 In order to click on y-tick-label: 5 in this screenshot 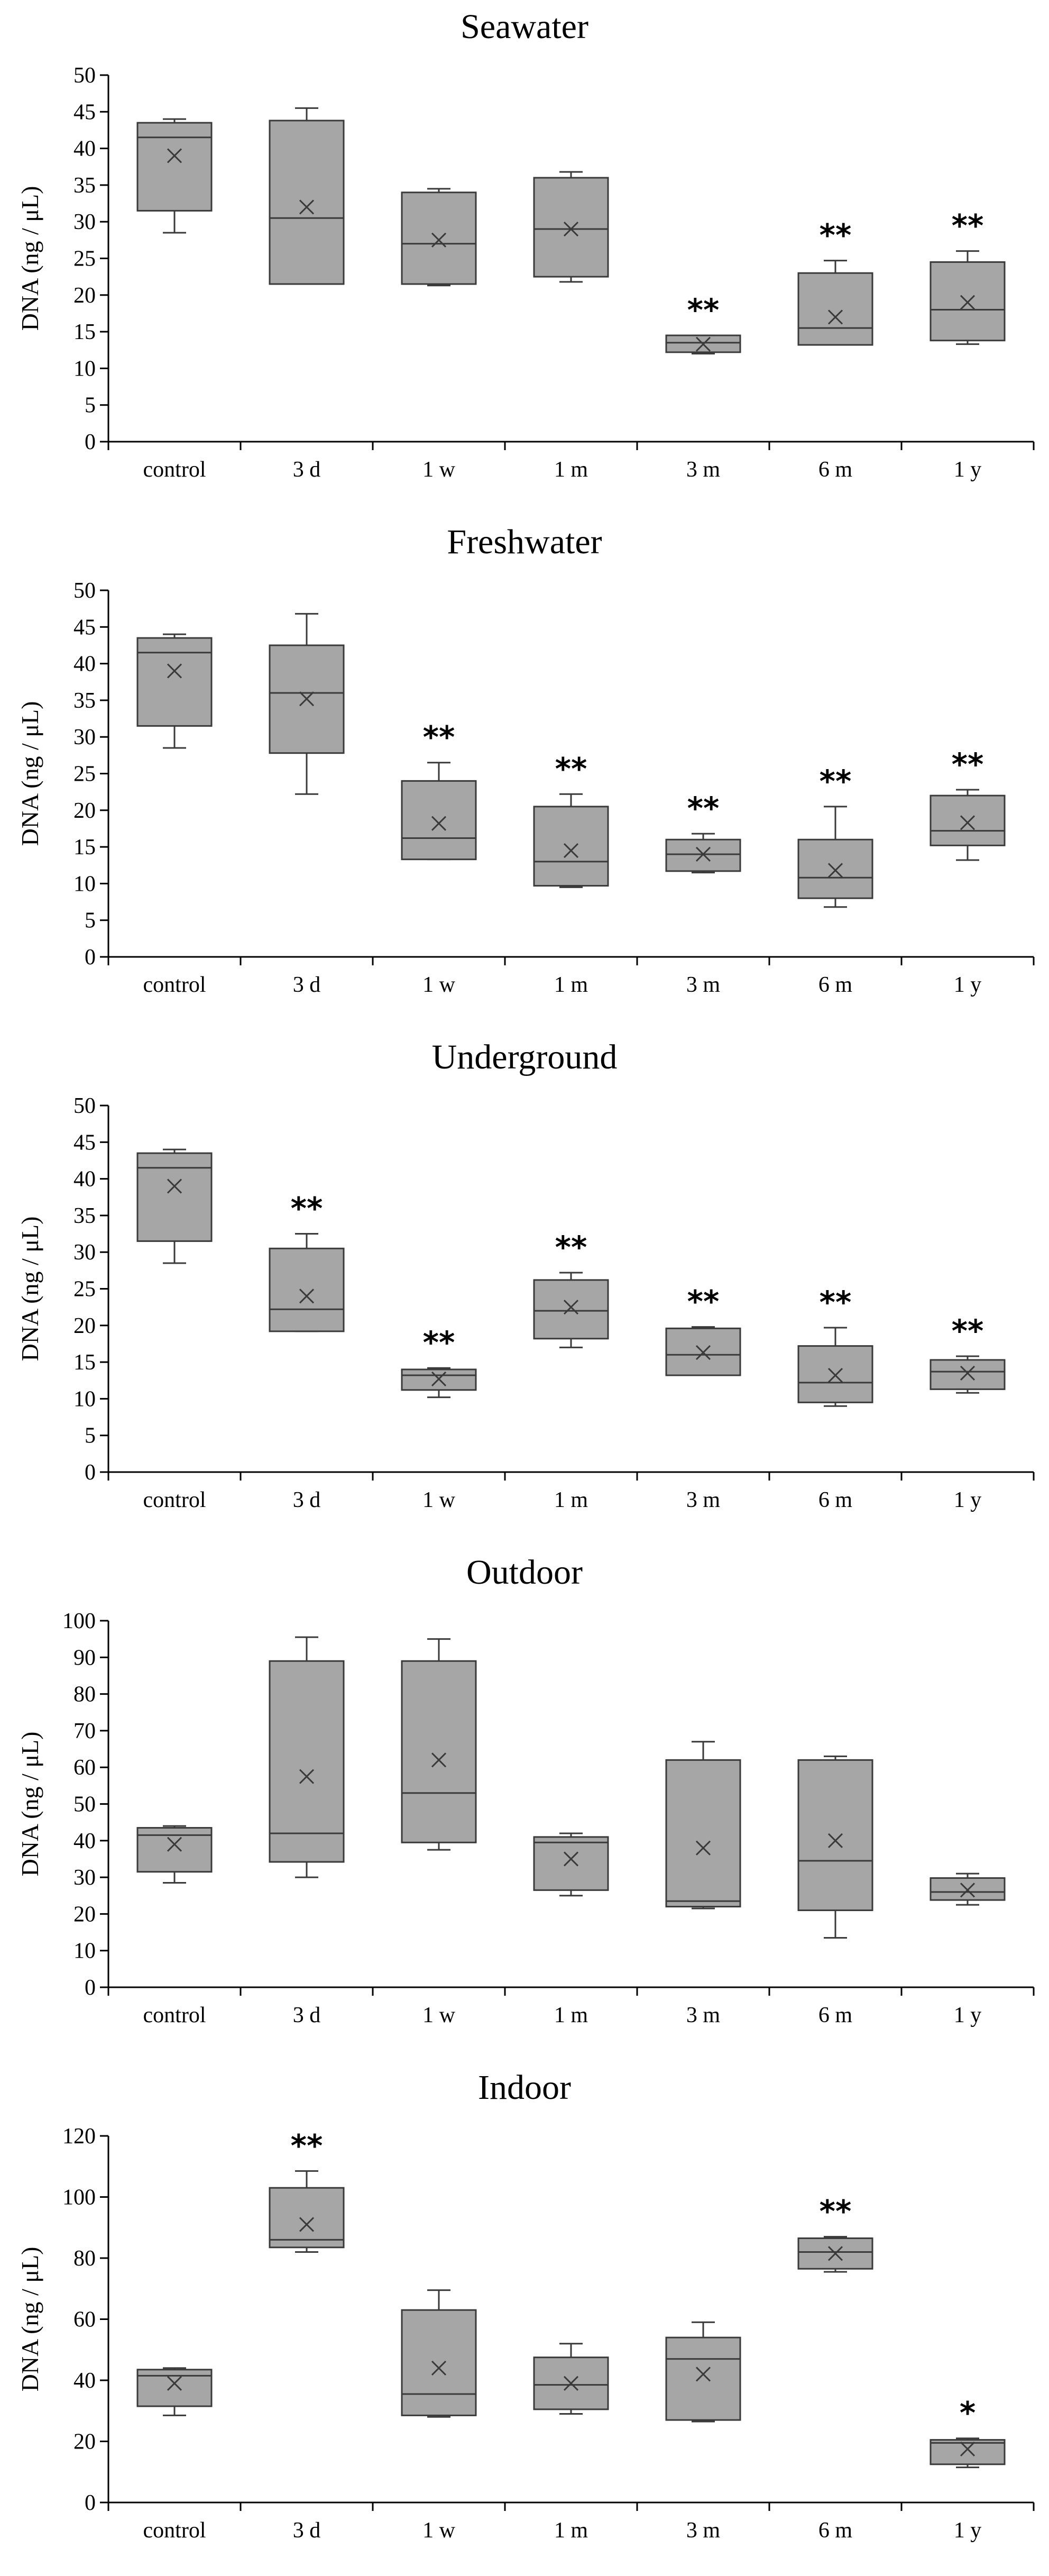, I will do `click(90, 921)`.